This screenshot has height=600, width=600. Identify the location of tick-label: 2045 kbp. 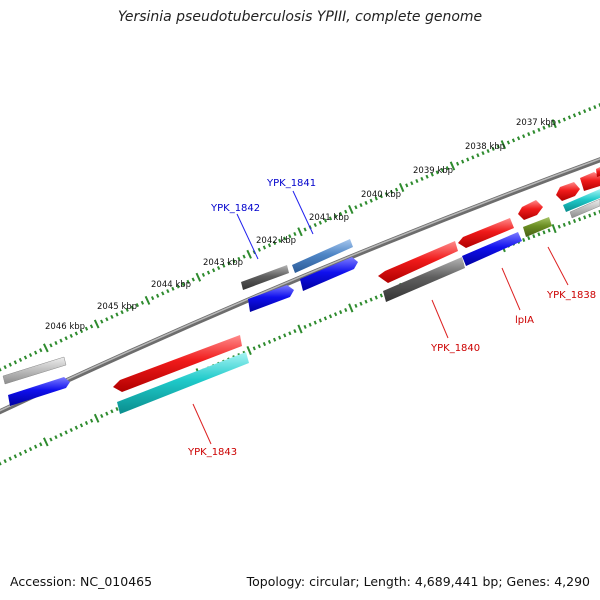
(117, 307).